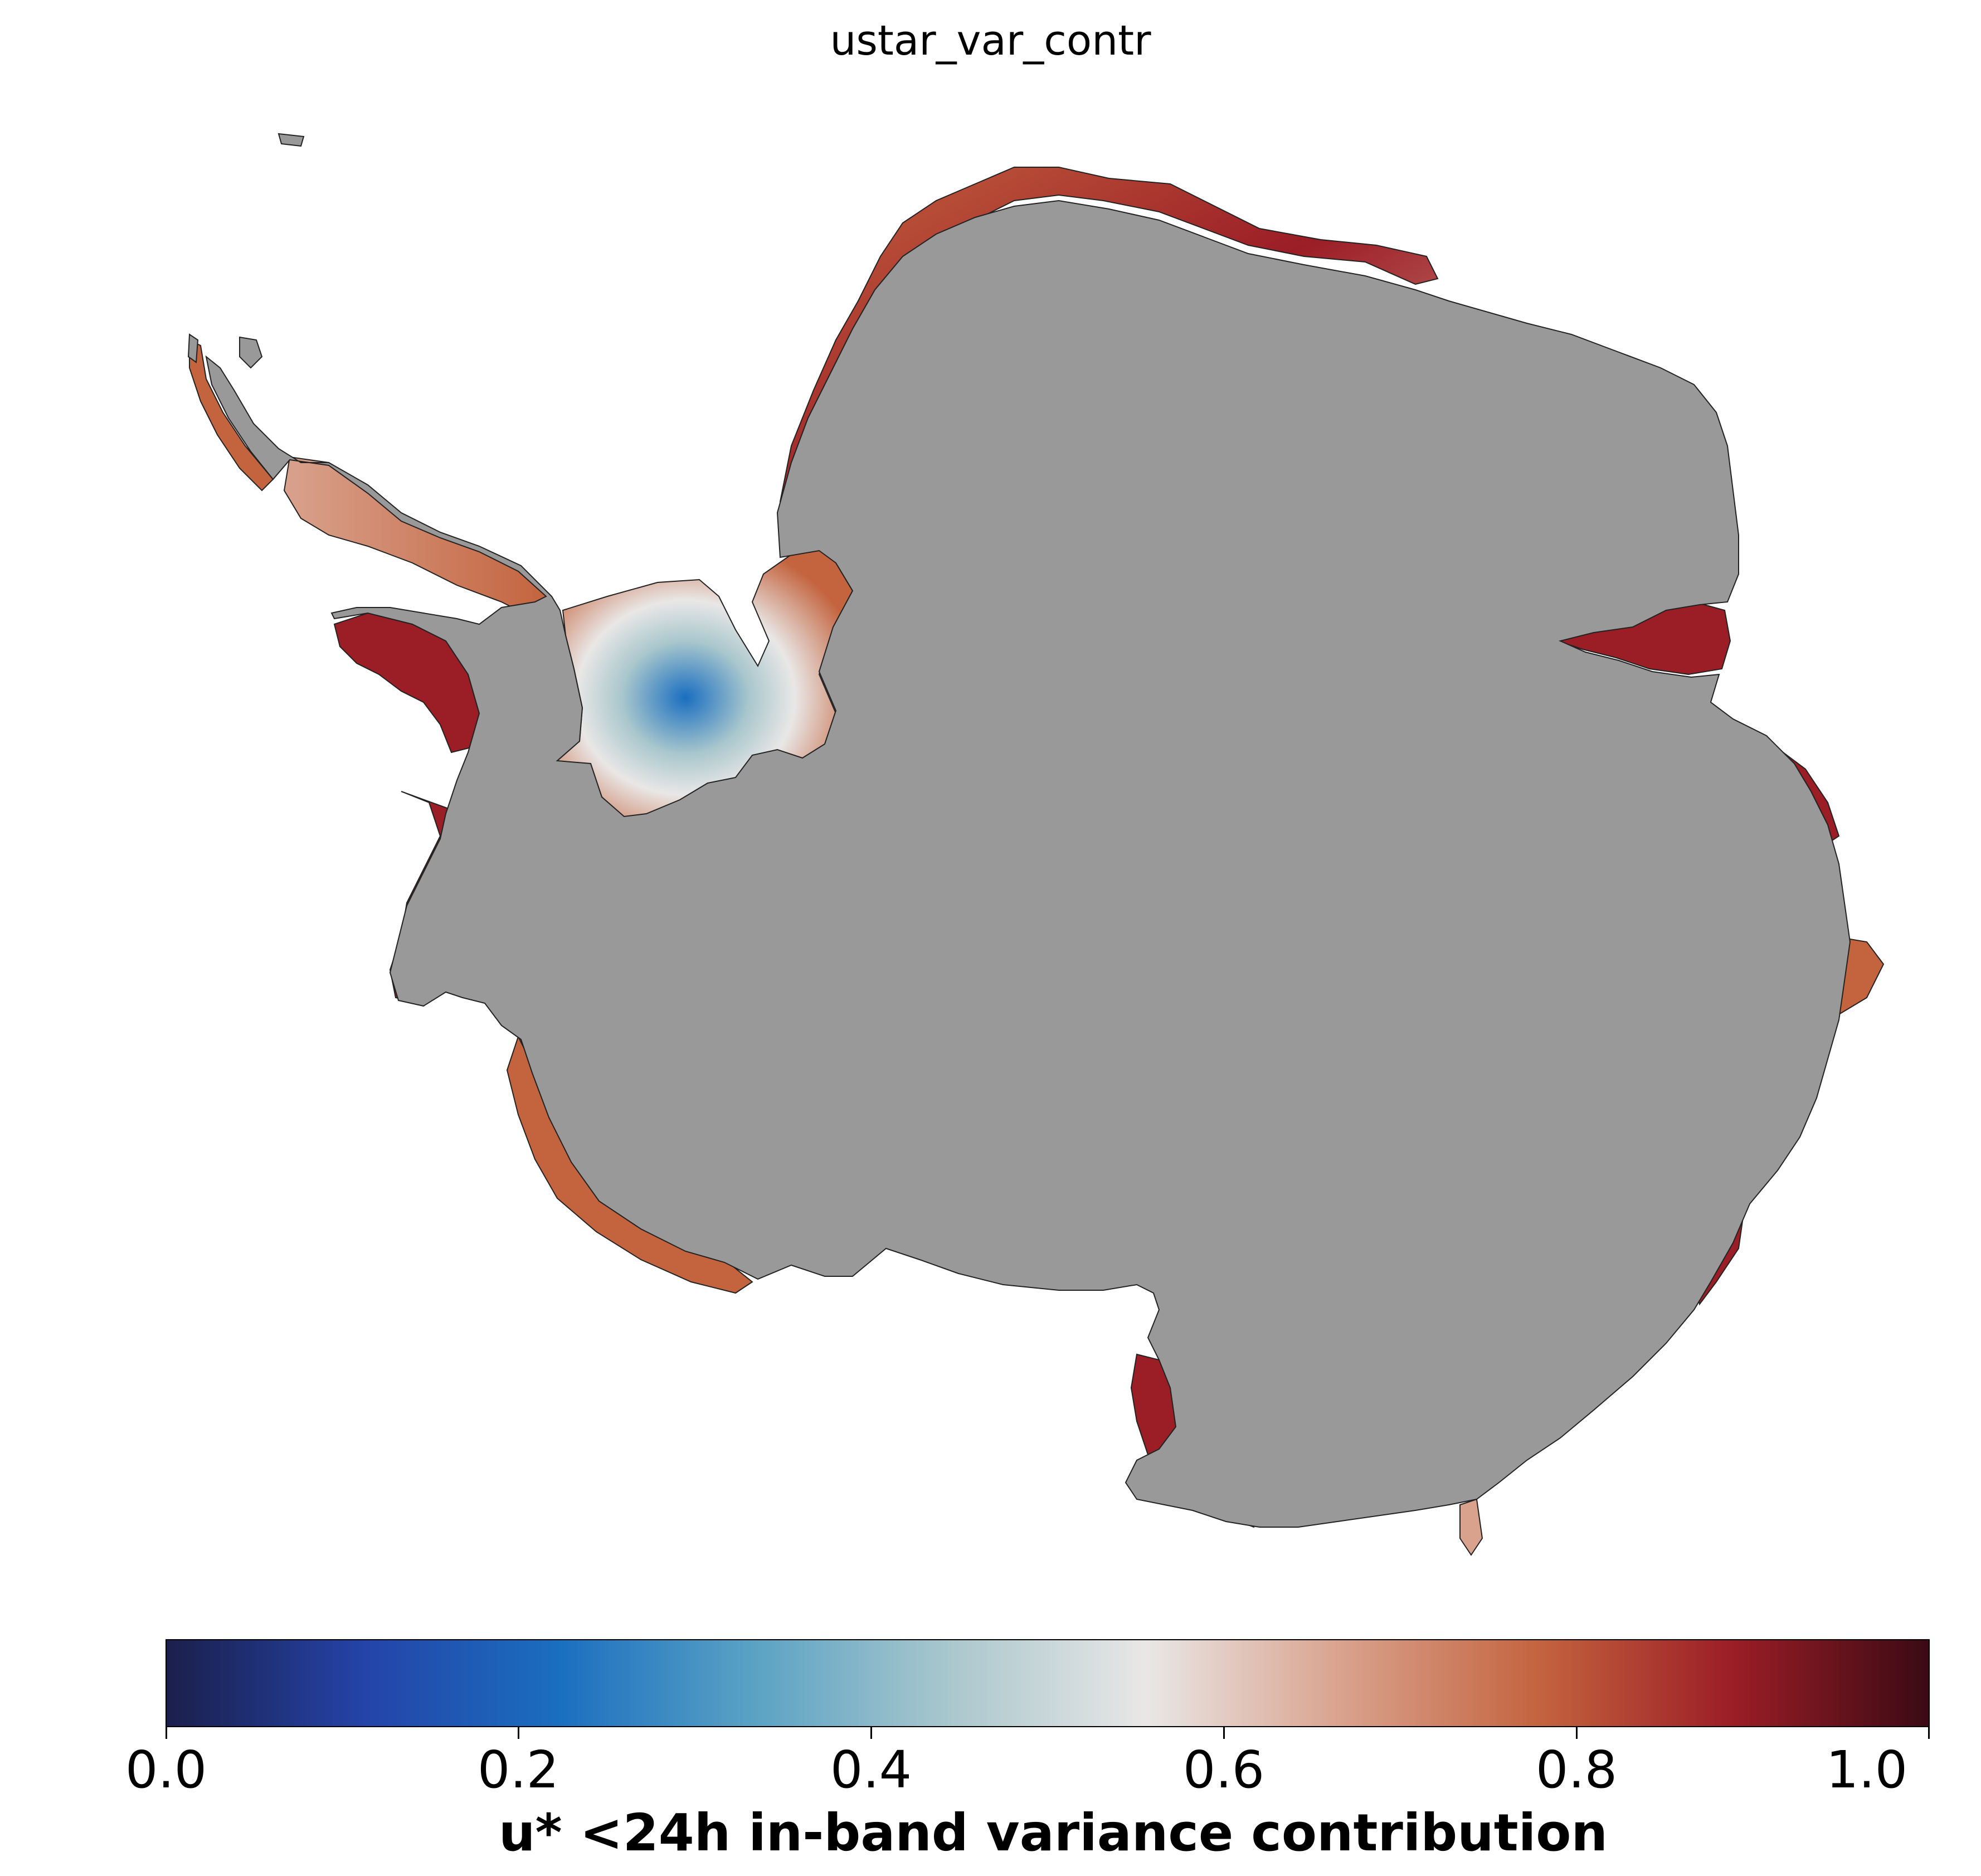  Describe the element at coordinates (1867, 1770) in the screenshot. I see `colorbar-tick-label: 1.0` at that location.